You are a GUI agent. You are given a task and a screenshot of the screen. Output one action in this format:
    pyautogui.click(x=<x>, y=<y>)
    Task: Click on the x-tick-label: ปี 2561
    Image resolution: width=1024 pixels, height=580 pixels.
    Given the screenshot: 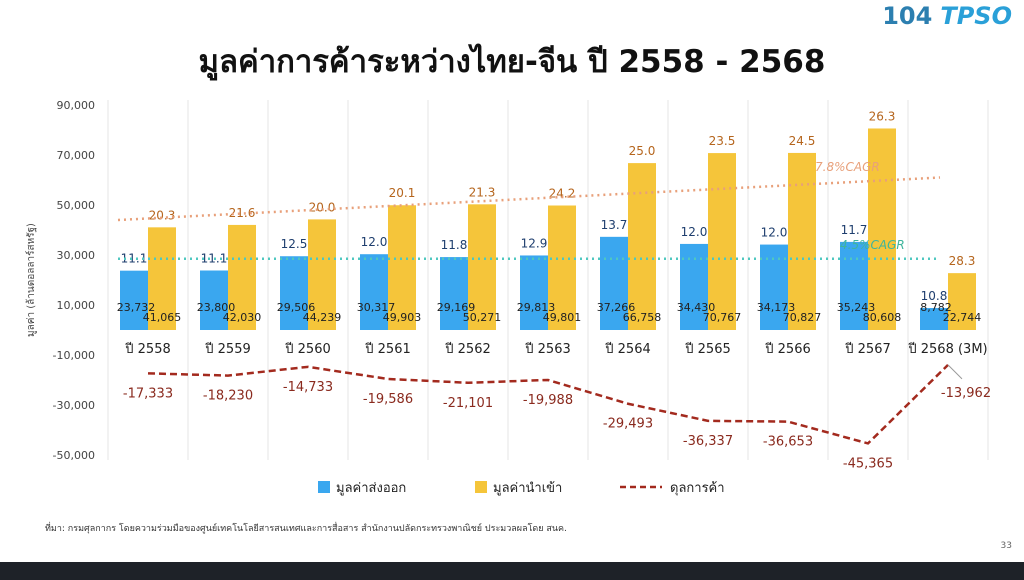 What is the action you would take?
    pyautogui.click(x=387, y=349)
    